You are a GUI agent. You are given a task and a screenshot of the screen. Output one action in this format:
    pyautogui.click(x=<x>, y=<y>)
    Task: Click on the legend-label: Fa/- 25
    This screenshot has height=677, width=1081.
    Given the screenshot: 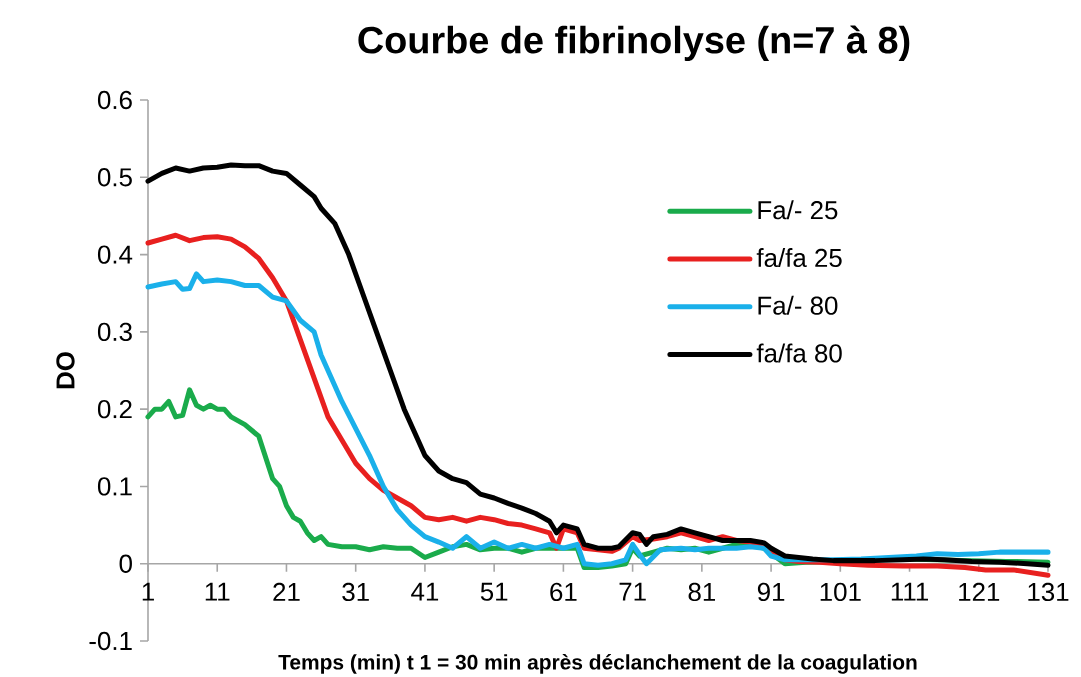 What is the action you would take?
    pyautogui.click(x=798, y=210)
    